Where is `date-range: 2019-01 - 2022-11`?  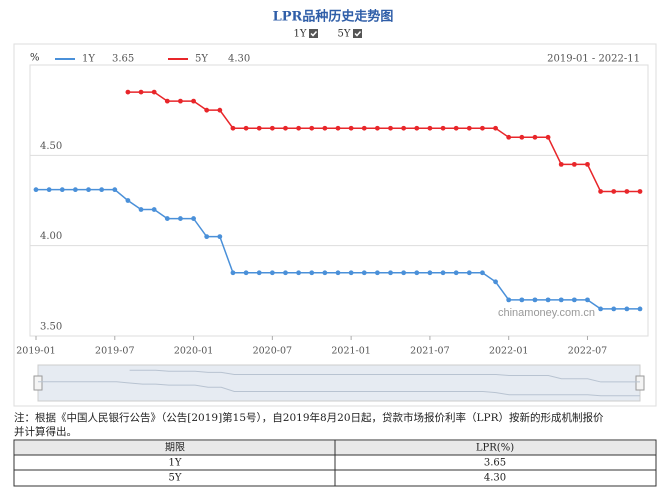
date-range: 2019-01 - 2022-11 is located at coordinates (593, 59).